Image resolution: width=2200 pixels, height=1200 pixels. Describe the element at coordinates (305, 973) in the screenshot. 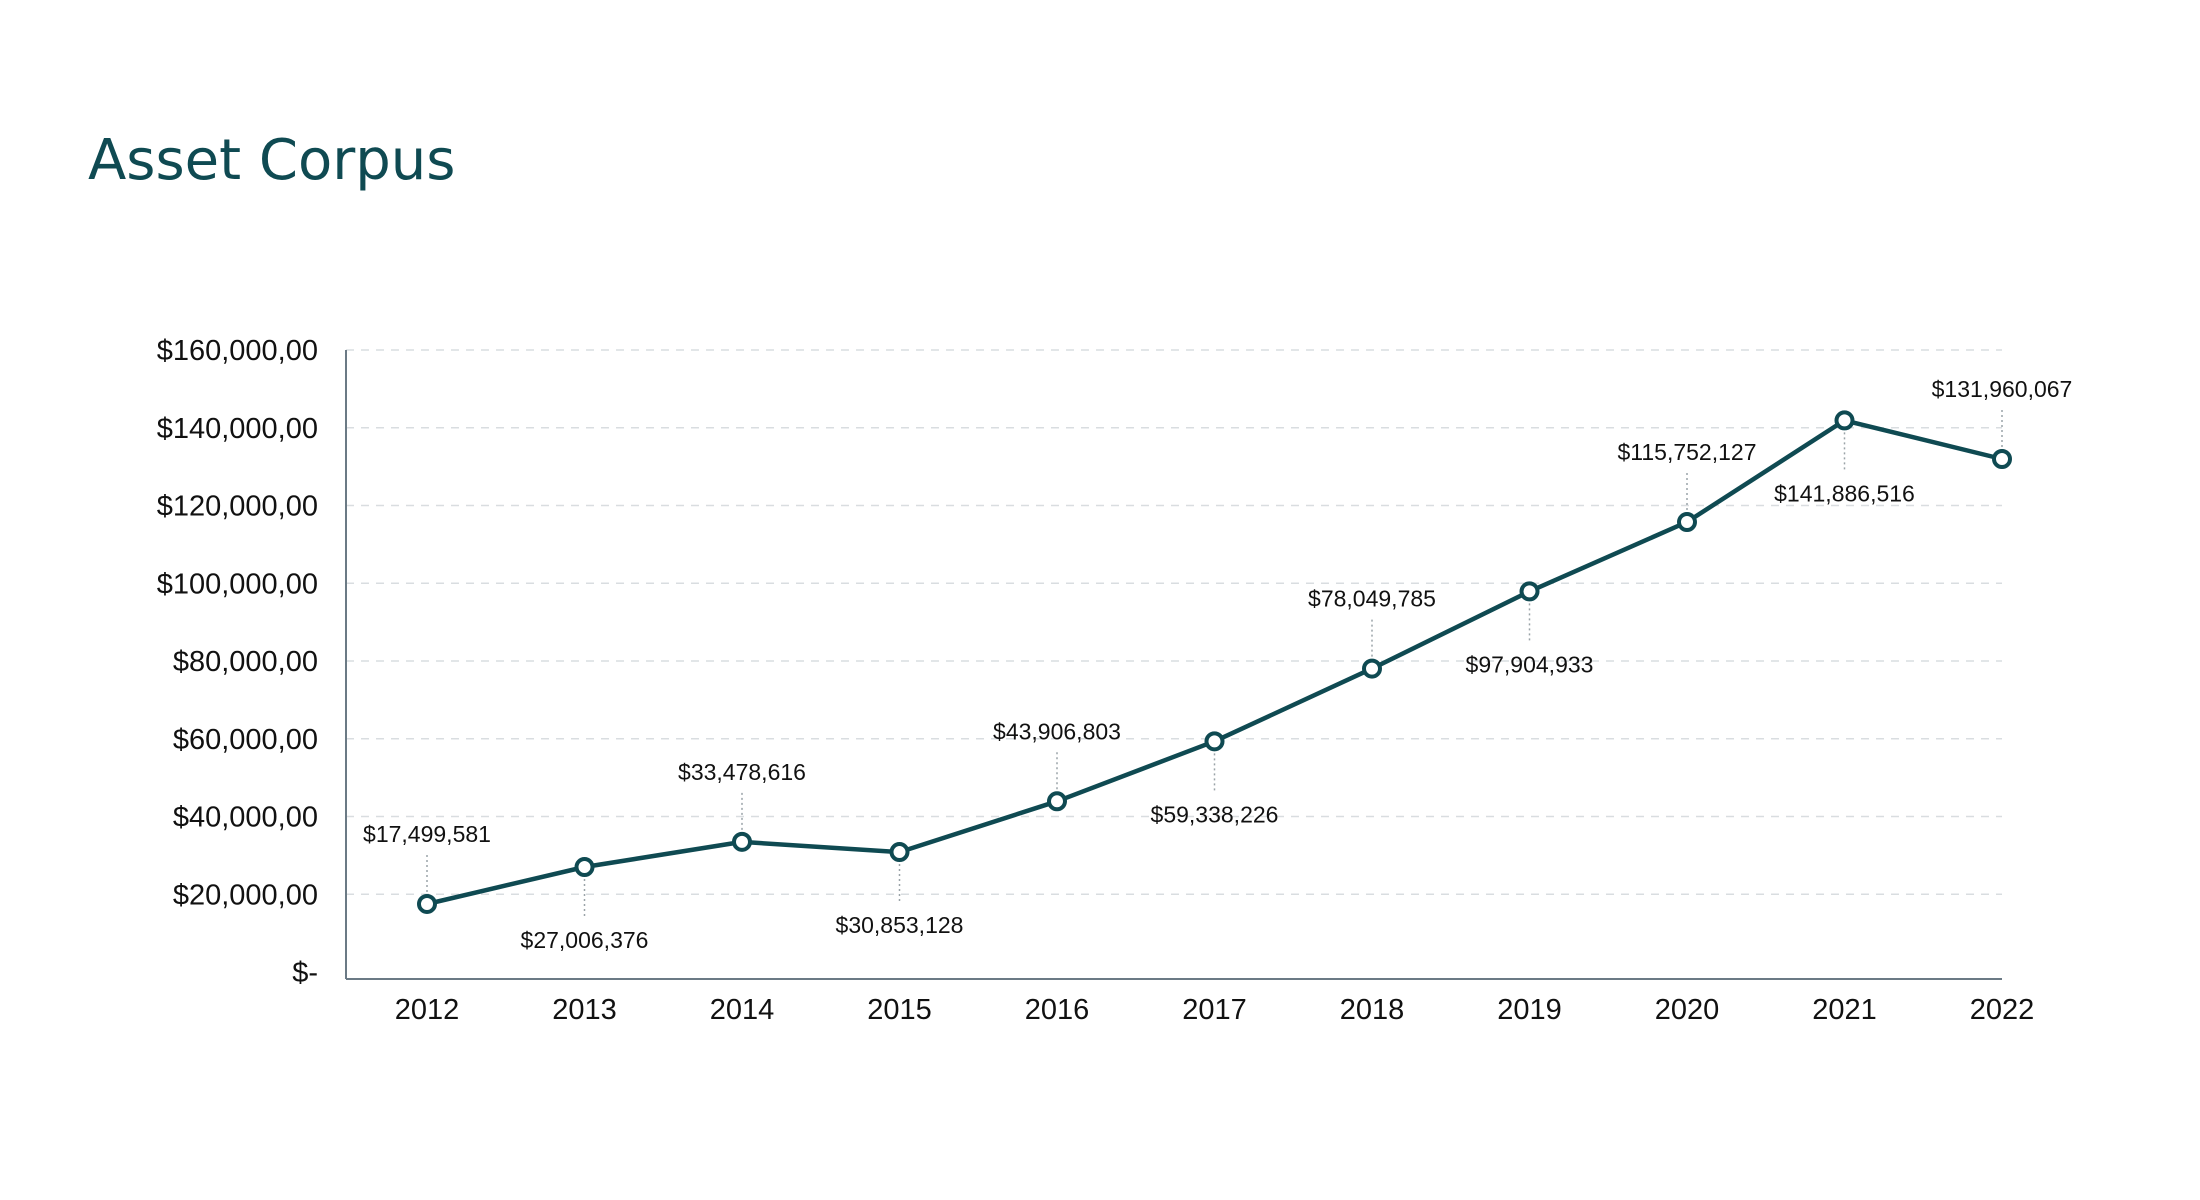

I see `y-tick-label: $-` at that location.